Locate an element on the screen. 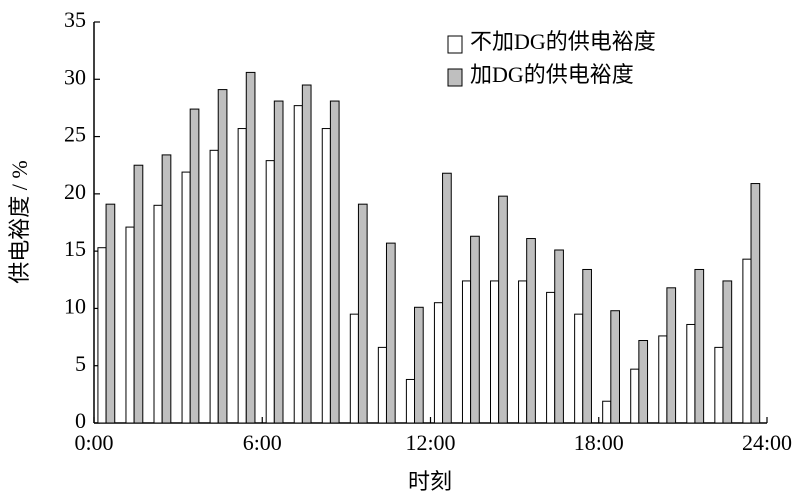 The width and height of the screenshot is (800, 504). legend-label: 加DG的供电裕度 is located at coordinates (552, 74).